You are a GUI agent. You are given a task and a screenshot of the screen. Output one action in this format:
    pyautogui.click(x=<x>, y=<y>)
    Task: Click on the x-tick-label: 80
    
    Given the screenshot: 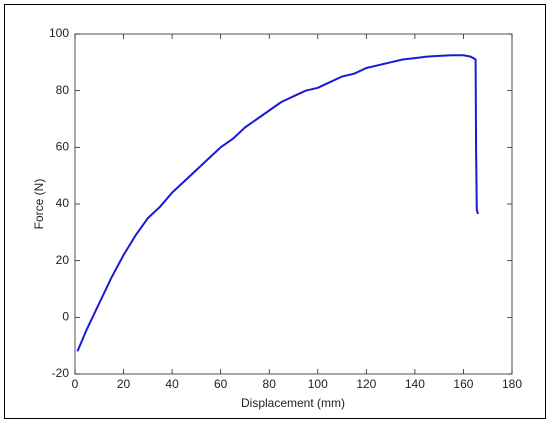 What is the action you would take?
    pyautogui.click(x=270, y=384)
    